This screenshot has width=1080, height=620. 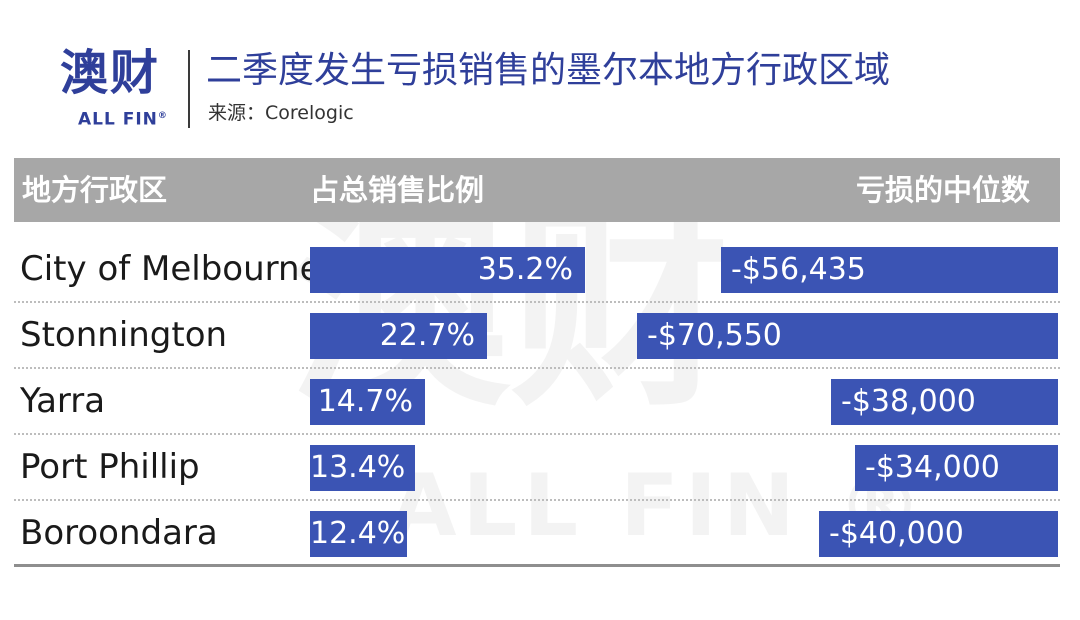 I want to click on loss-value-label: -$56,435, so click(x=798, y=269).